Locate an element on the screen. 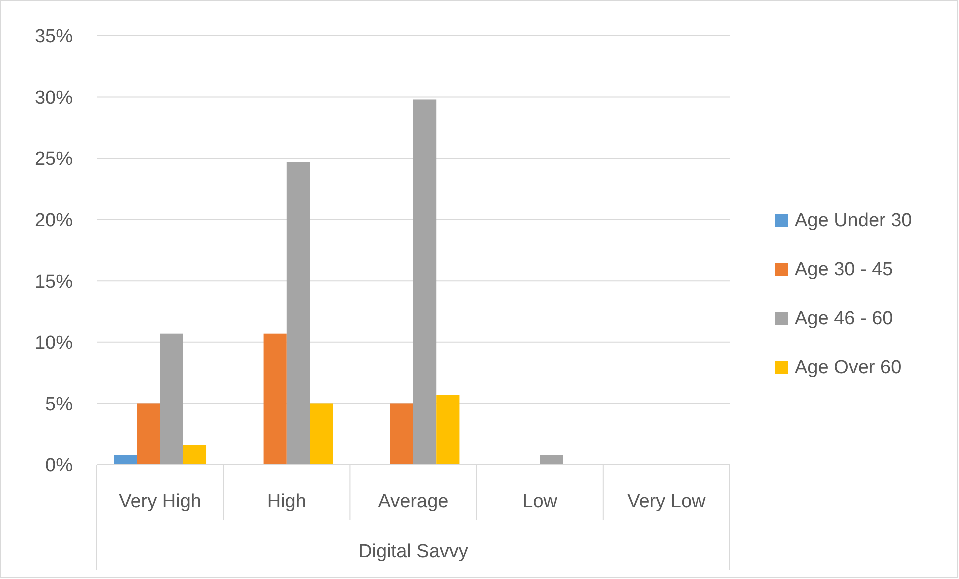 This screenshot has height=579, width=959. x-tick-label: Very Low is located at coordinates (667, 502).